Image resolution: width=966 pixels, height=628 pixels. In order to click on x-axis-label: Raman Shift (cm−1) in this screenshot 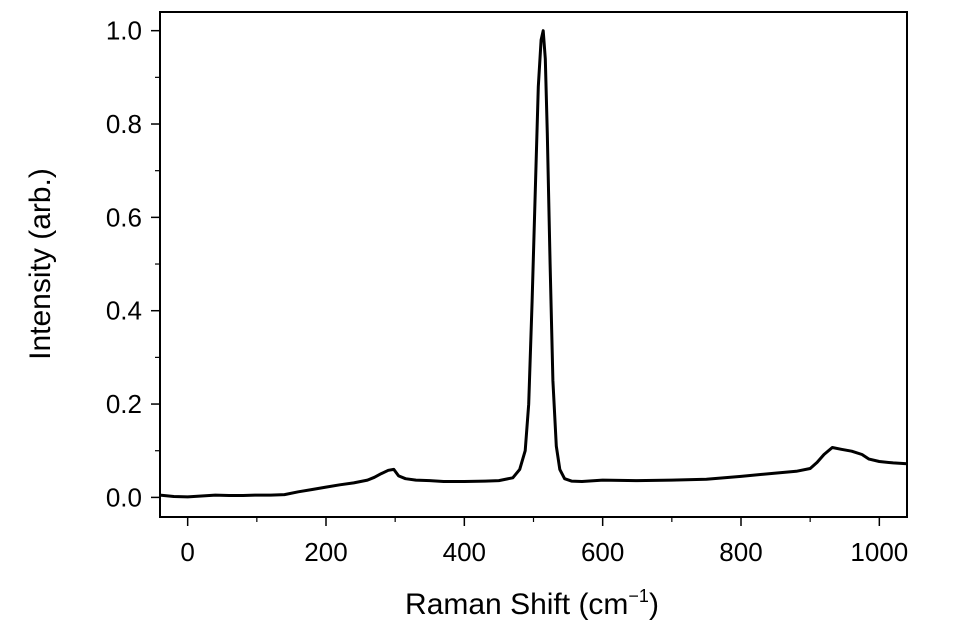, I will do `click(532, 603)`.